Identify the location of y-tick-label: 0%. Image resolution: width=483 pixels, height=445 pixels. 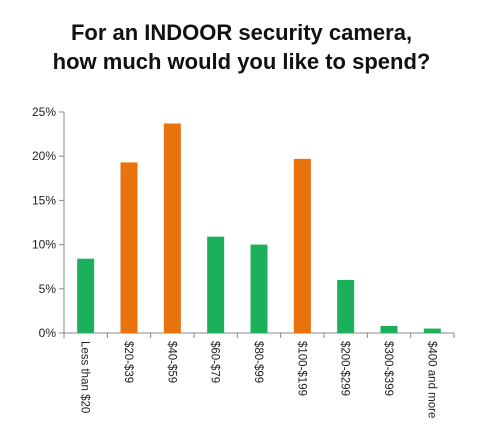
(48, 333).